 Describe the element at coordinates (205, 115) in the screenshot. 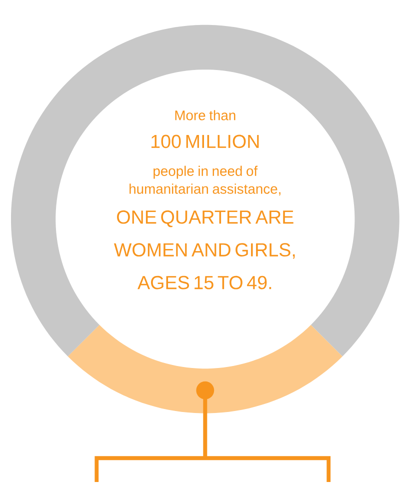

I see `text: More than` at that location.